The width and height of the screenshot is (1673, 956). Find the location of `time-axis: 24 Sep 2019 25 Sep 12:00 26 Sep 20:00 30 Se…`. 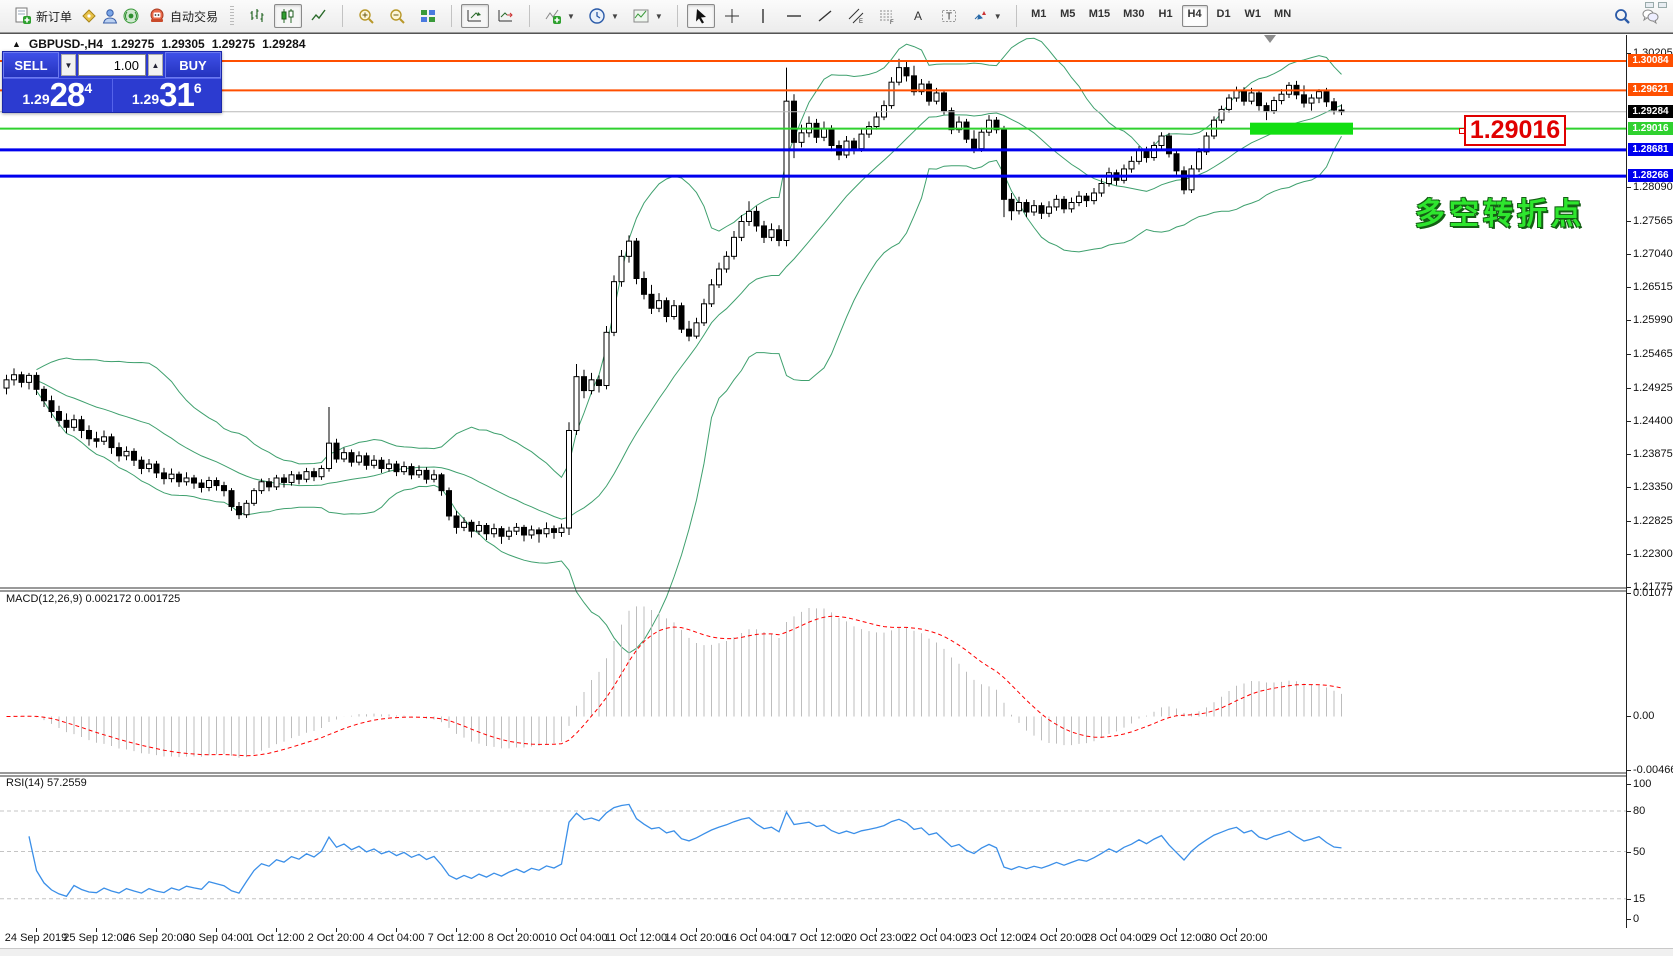

time-axis: 24 Sep 2019 25 Sep 12:00 26 Sep 20:00 30 Se… is located at coordinates (836, 938).